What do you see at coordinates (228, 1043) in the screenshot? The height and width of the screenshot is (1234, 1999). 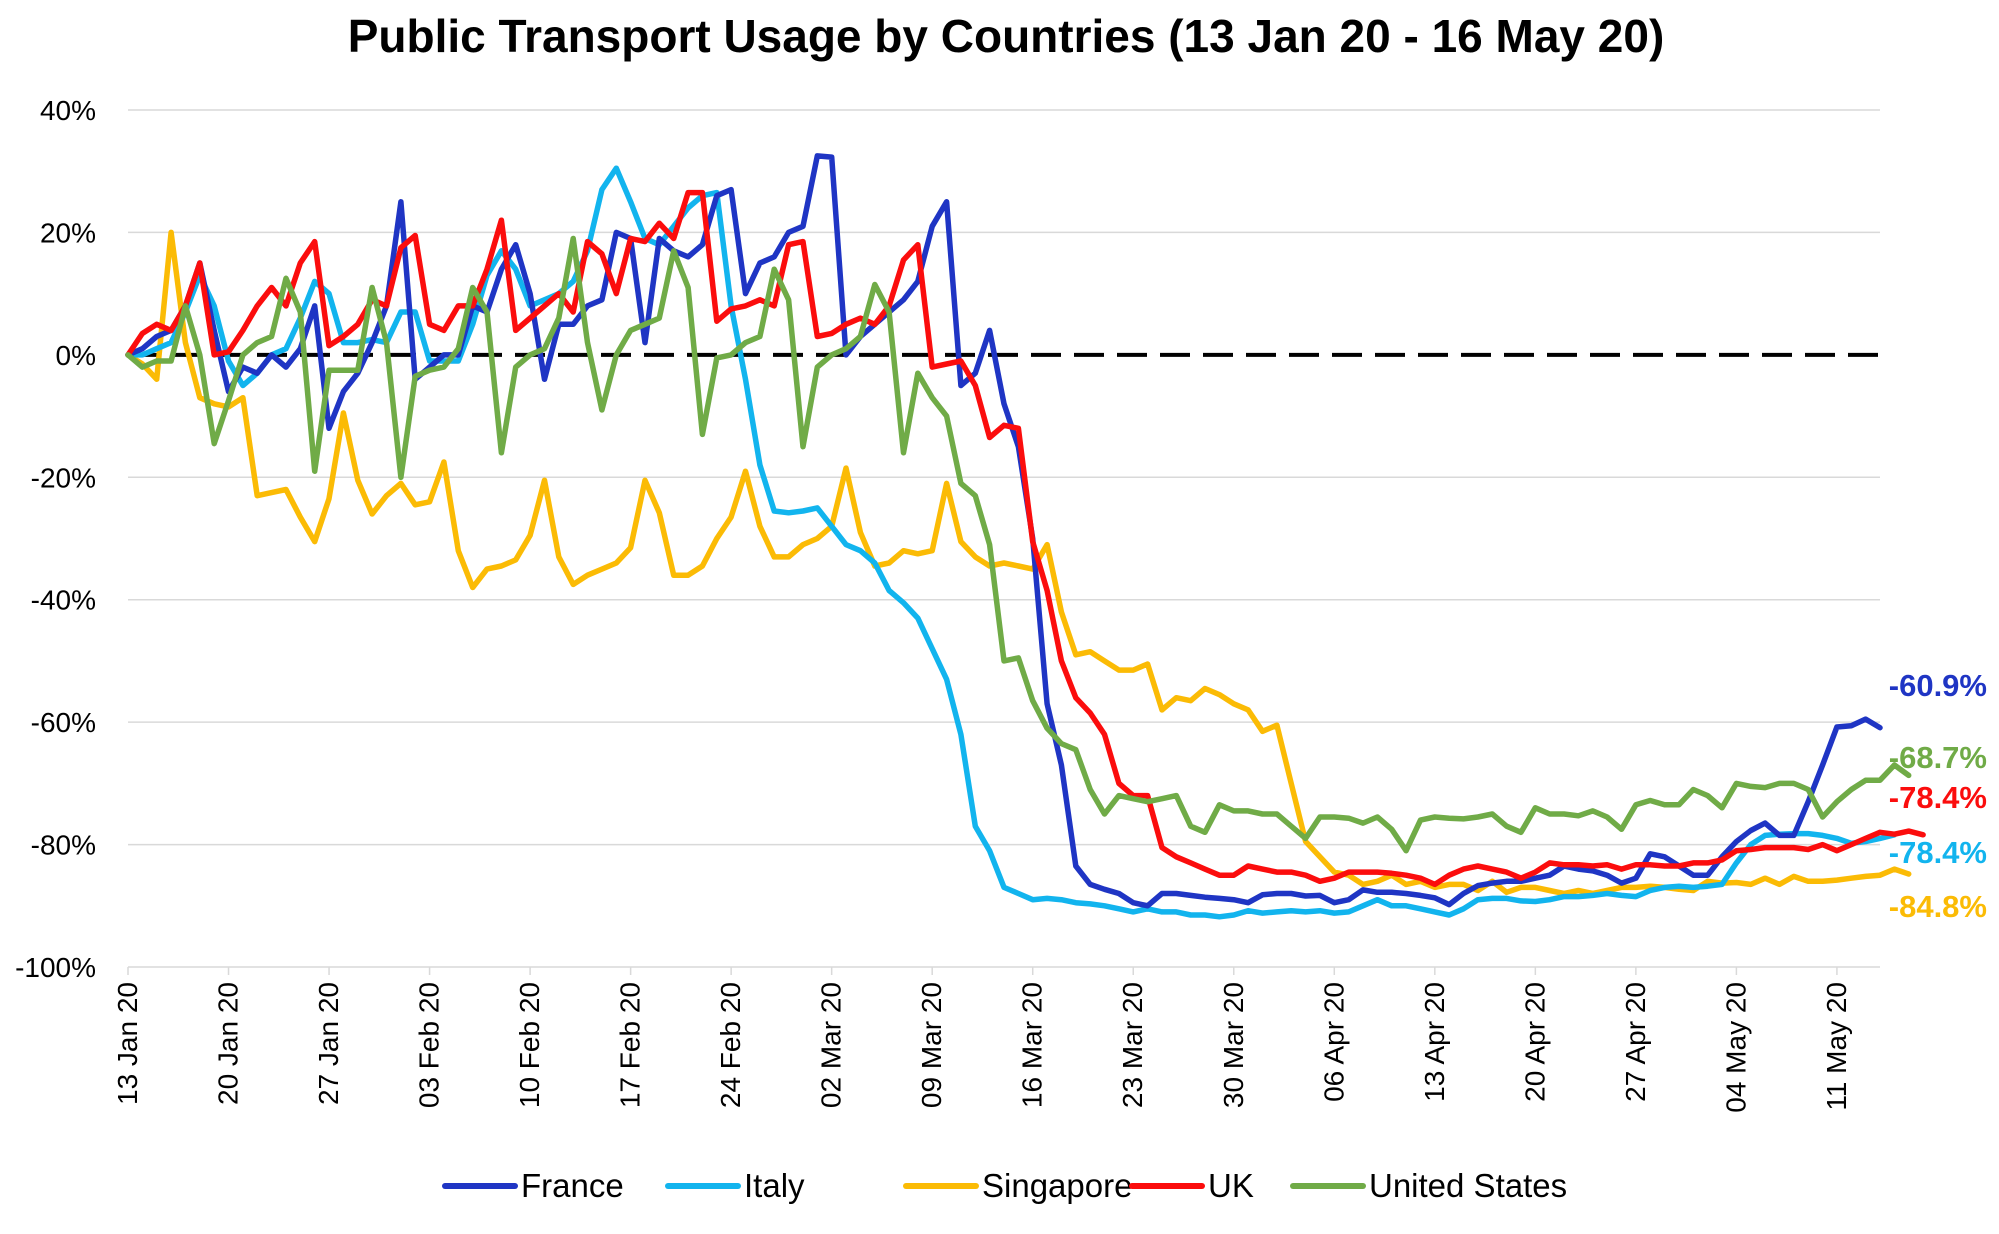 I see `x-tick-label: 20 Jan 20` at bounding box center [228, 1043].